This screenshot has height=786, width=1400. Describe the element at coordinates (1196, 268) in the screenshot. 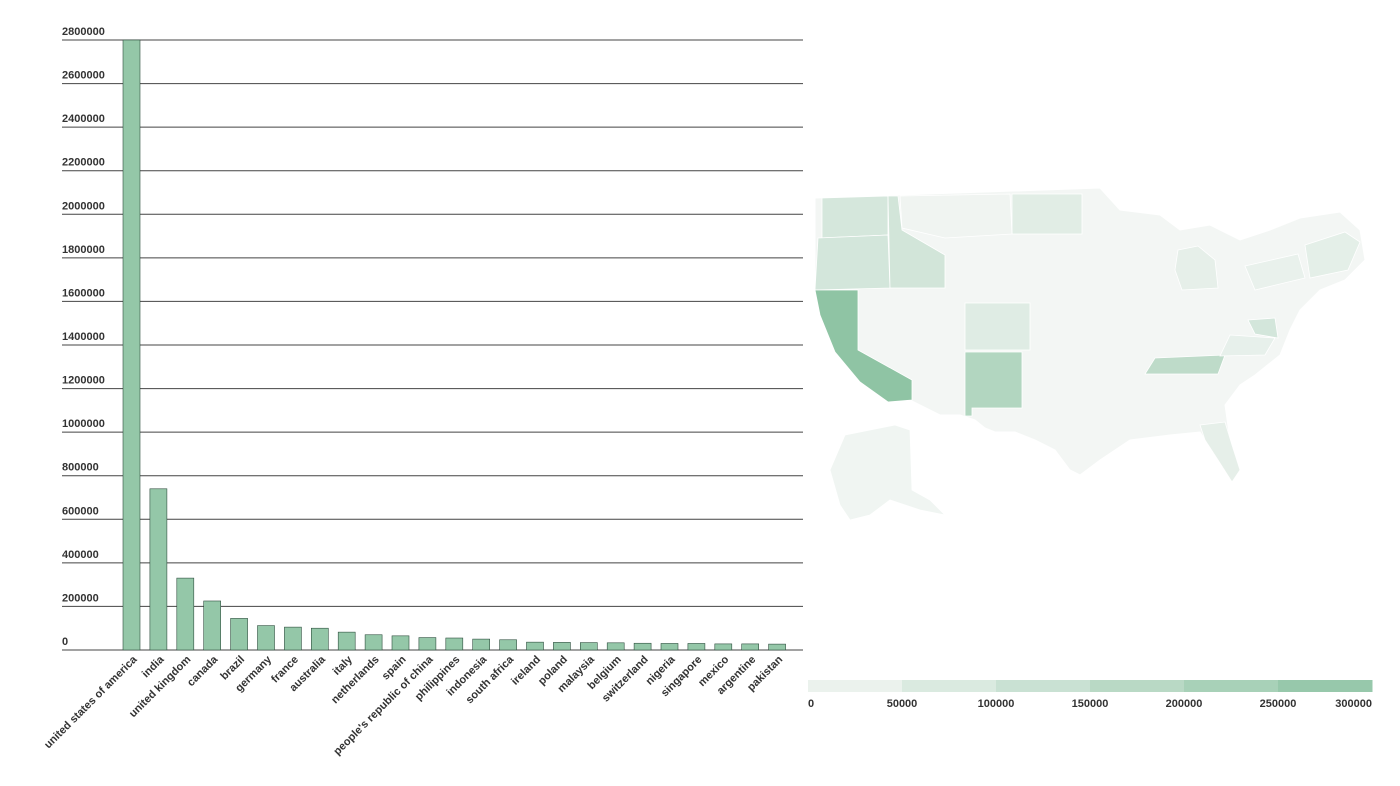

I see `map-region-MI` at that location.